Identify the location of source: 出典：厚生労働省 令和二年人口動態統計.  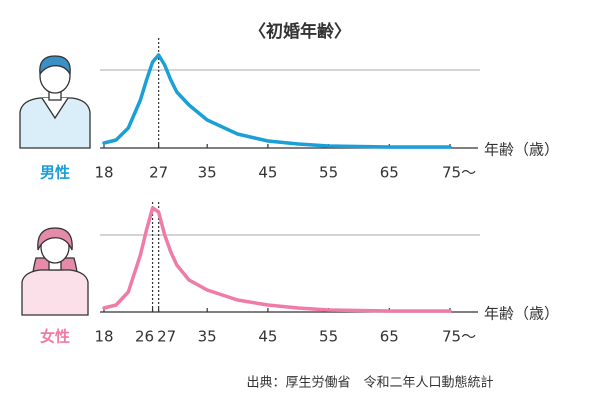
(369, 383).